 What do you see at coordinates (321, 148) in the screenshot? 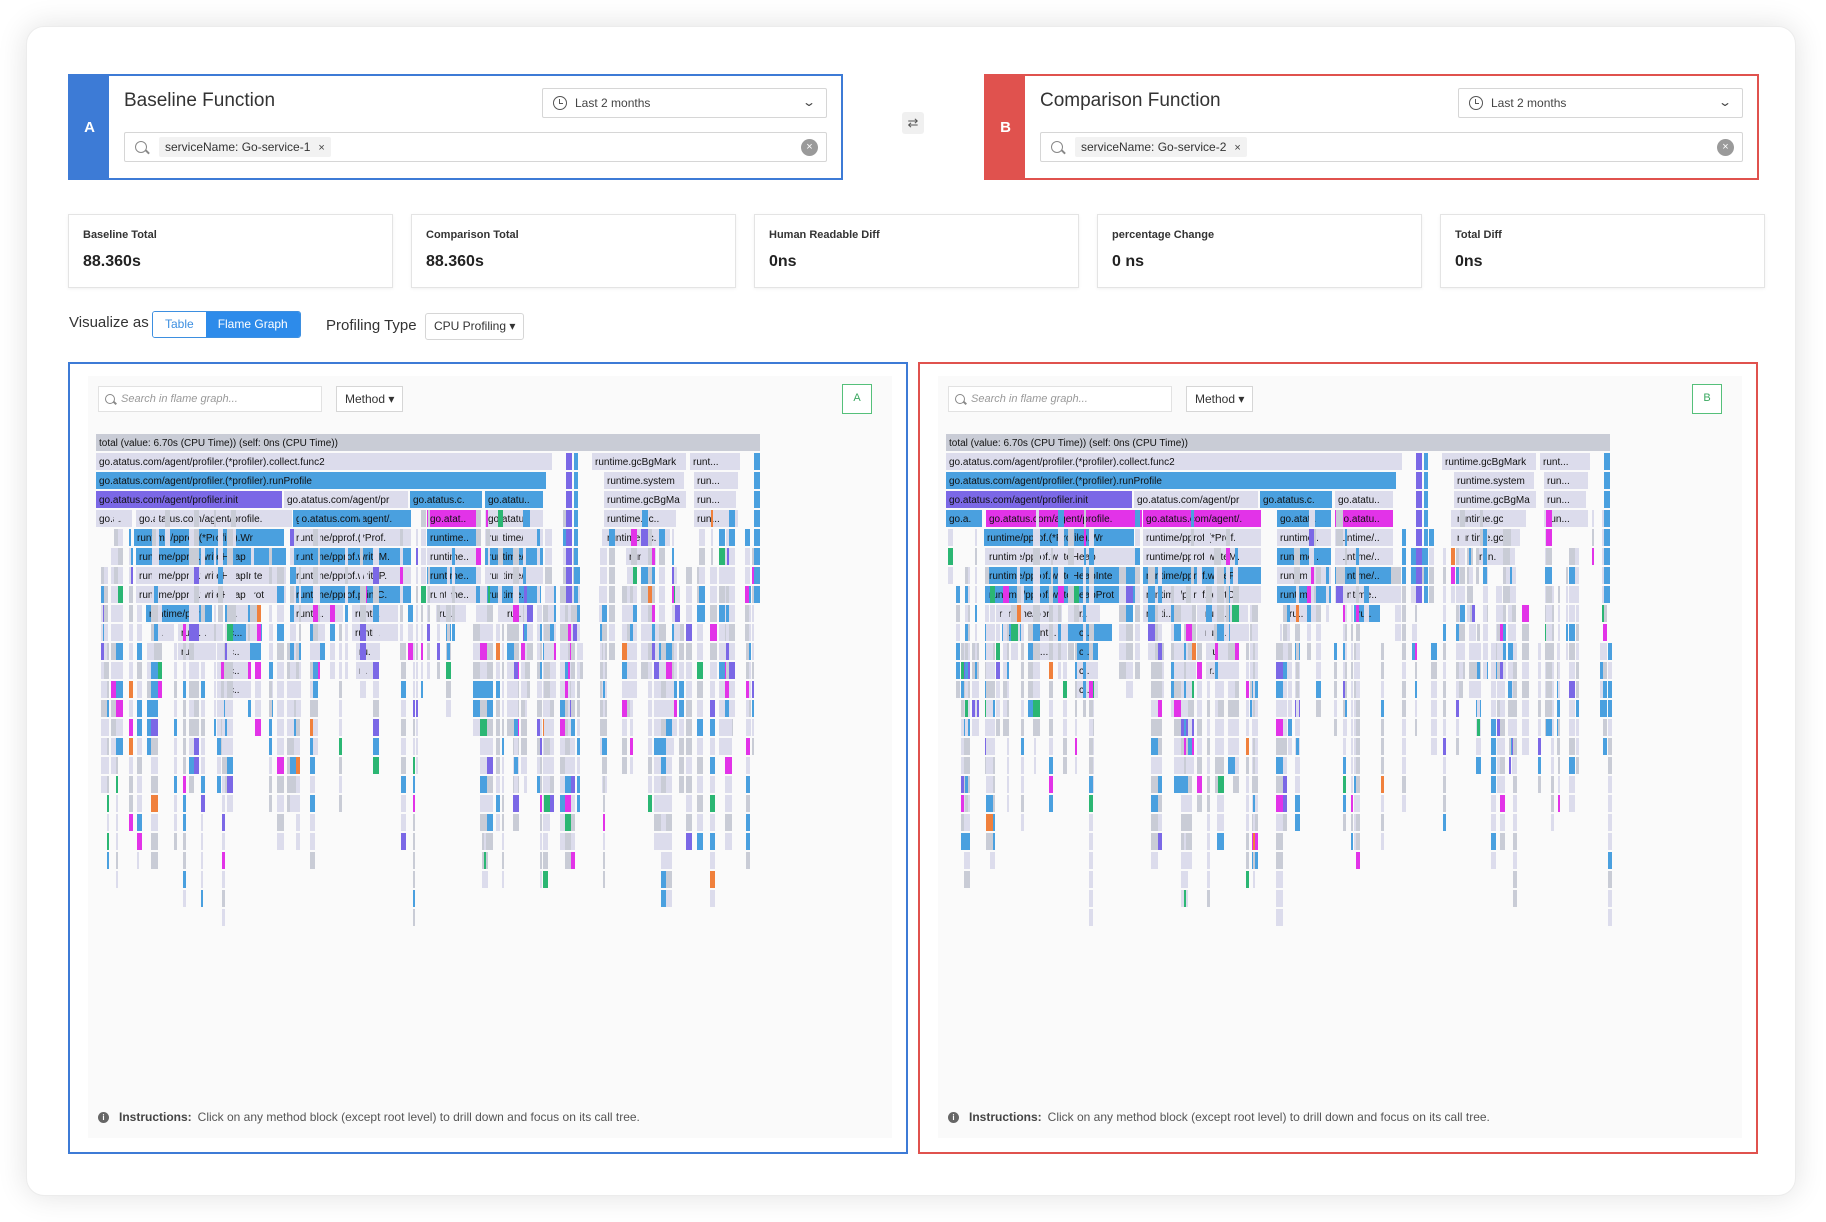
I see `chip-remove-icon: ×` at bounding box center [321, 148].